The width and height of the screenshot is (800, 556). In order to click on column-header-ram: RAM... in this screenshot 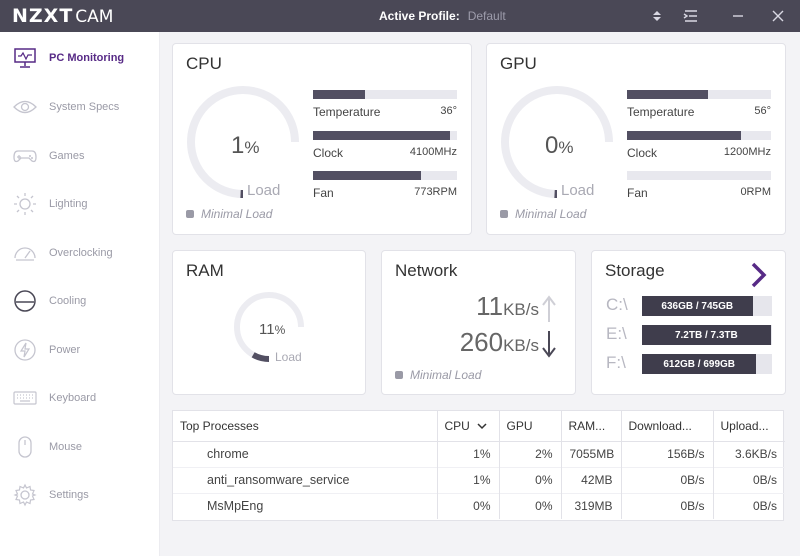, I will do `click(590, 426)`.